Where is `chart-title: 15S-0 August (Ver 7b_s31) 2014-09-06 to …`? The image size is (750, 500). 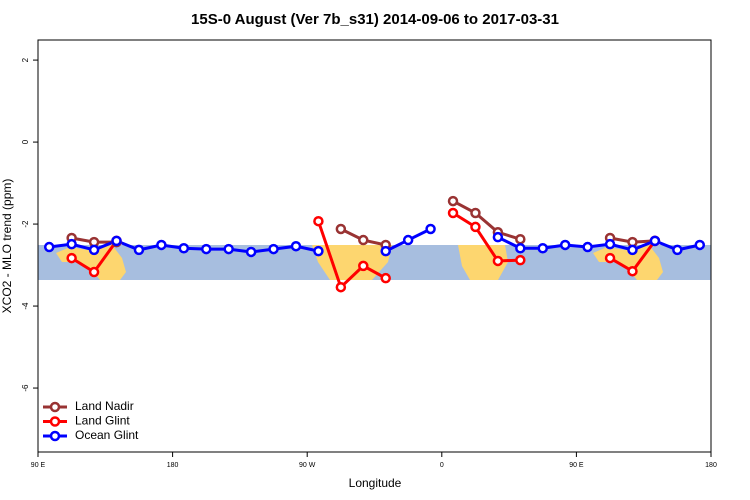
chart-title: 15S-0 August (Ver 7b_s31) 2014-09-06 to … is located at coordinates (375, 19).